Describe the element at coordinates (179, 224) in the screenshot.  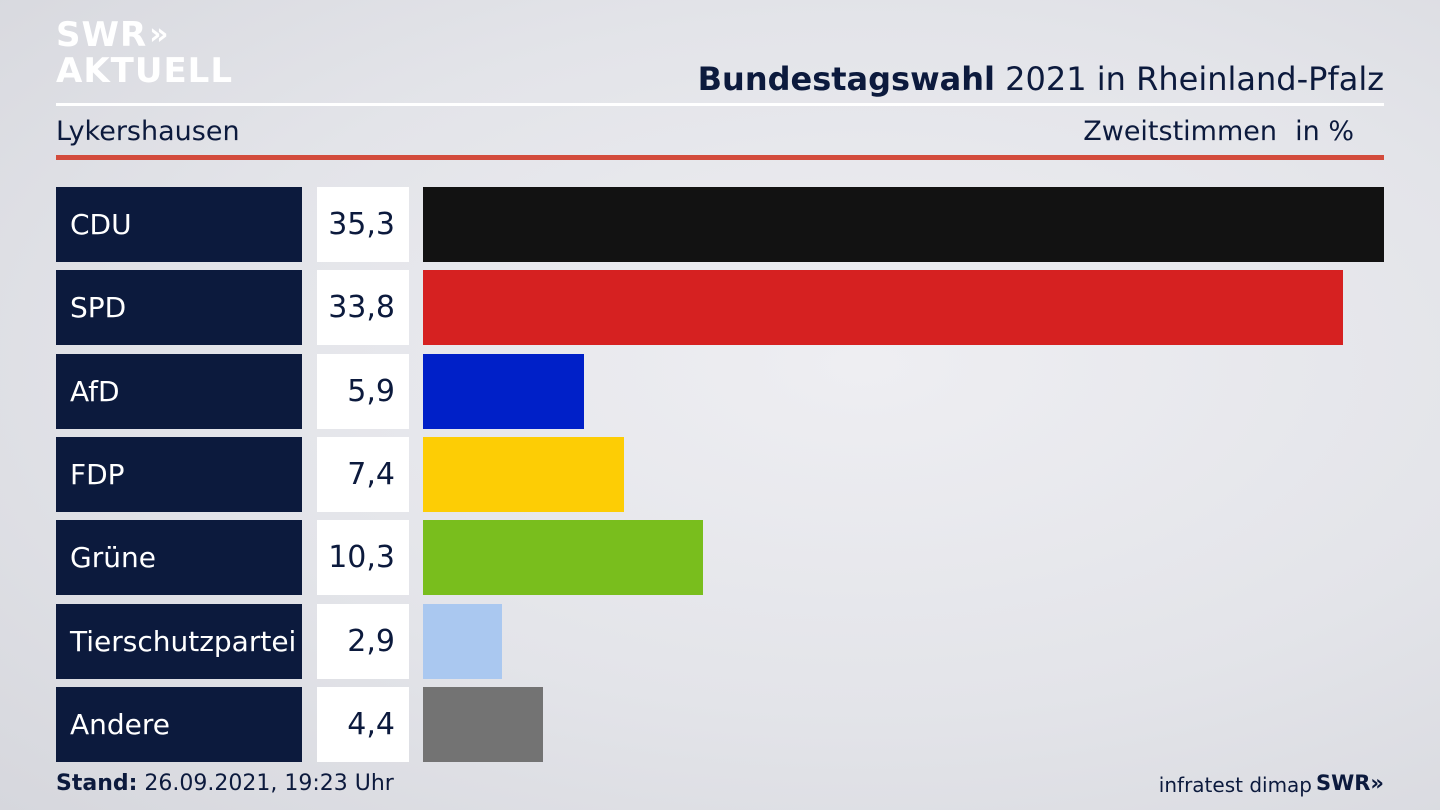
I see `party-label: CDU` at that location.